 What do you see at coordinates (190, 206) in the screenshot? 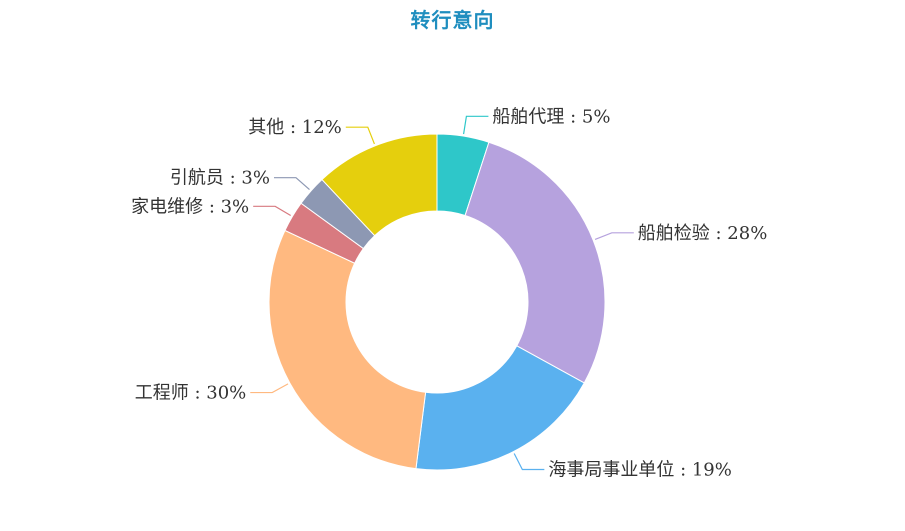
I see `slice-label-5: 家电维修 : 3%` at bounding box center [190, 206].